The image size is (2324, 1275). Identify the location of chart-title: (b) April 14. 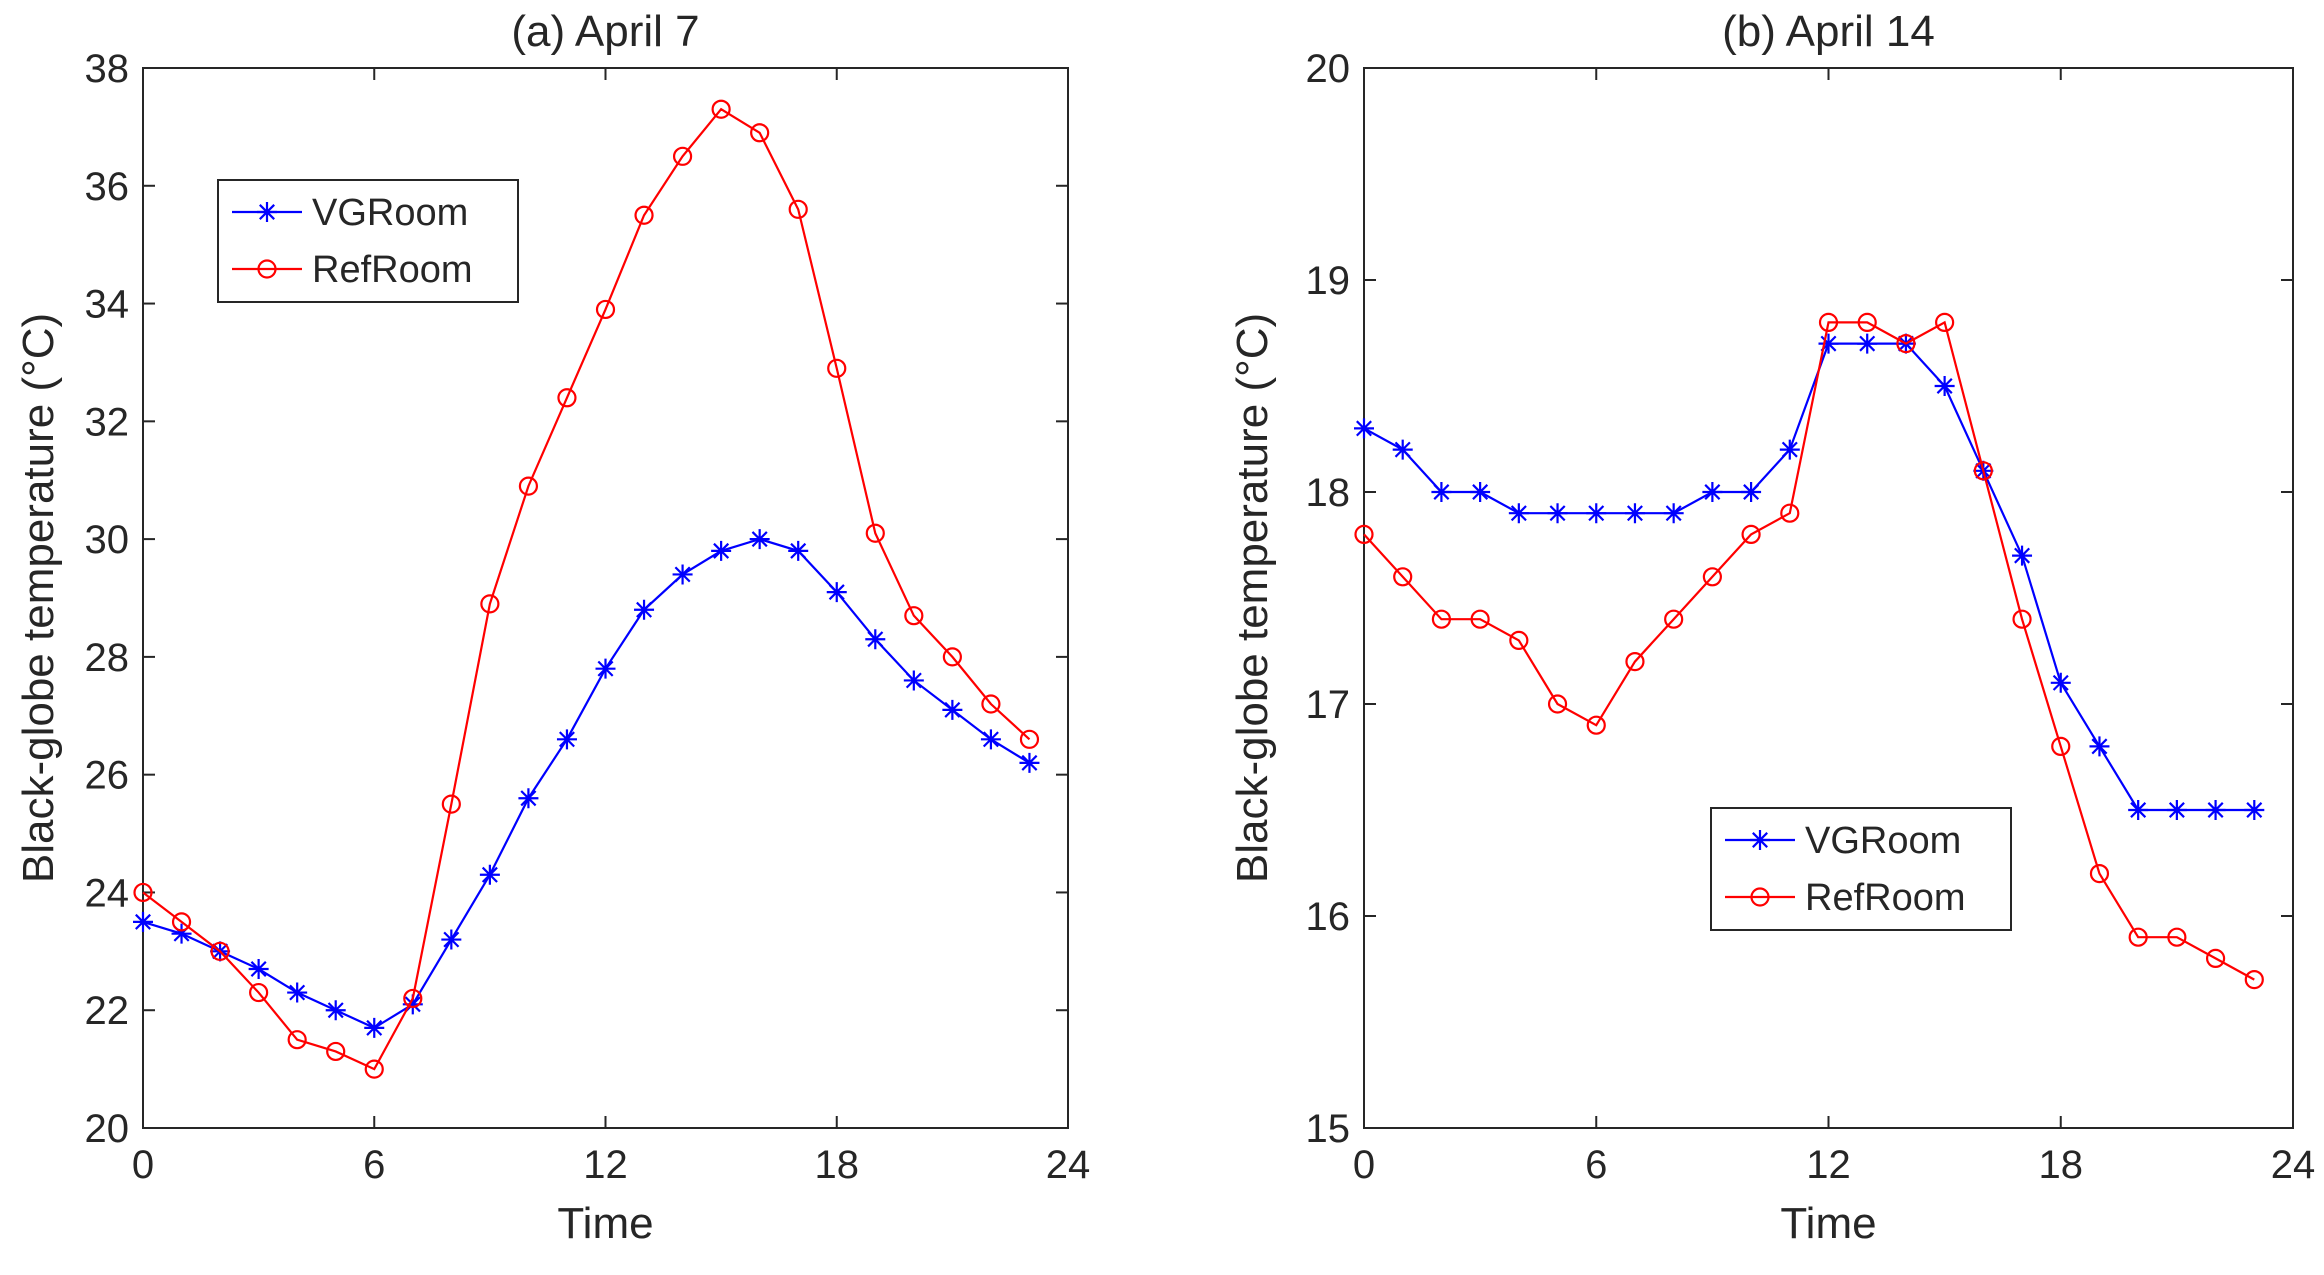
(1828, 31).